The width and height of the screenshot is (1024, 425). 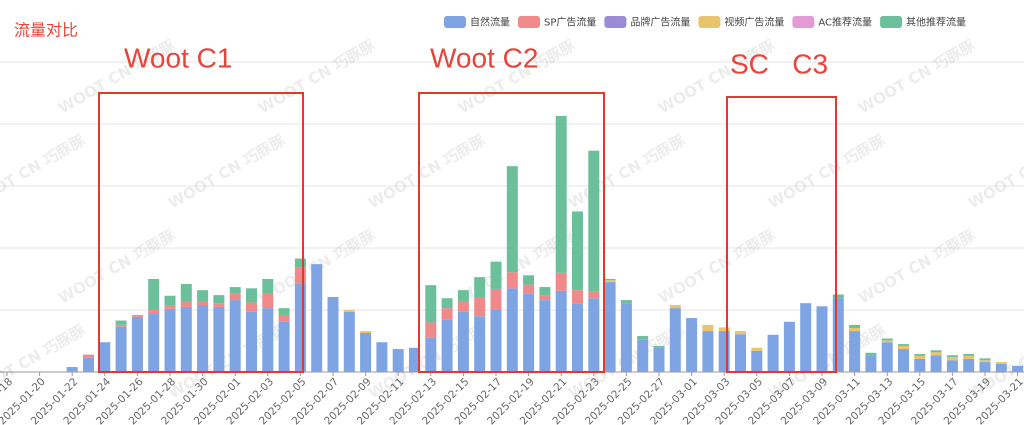 I want to click on annotation: Woot C2, so click(x=484, y=57).